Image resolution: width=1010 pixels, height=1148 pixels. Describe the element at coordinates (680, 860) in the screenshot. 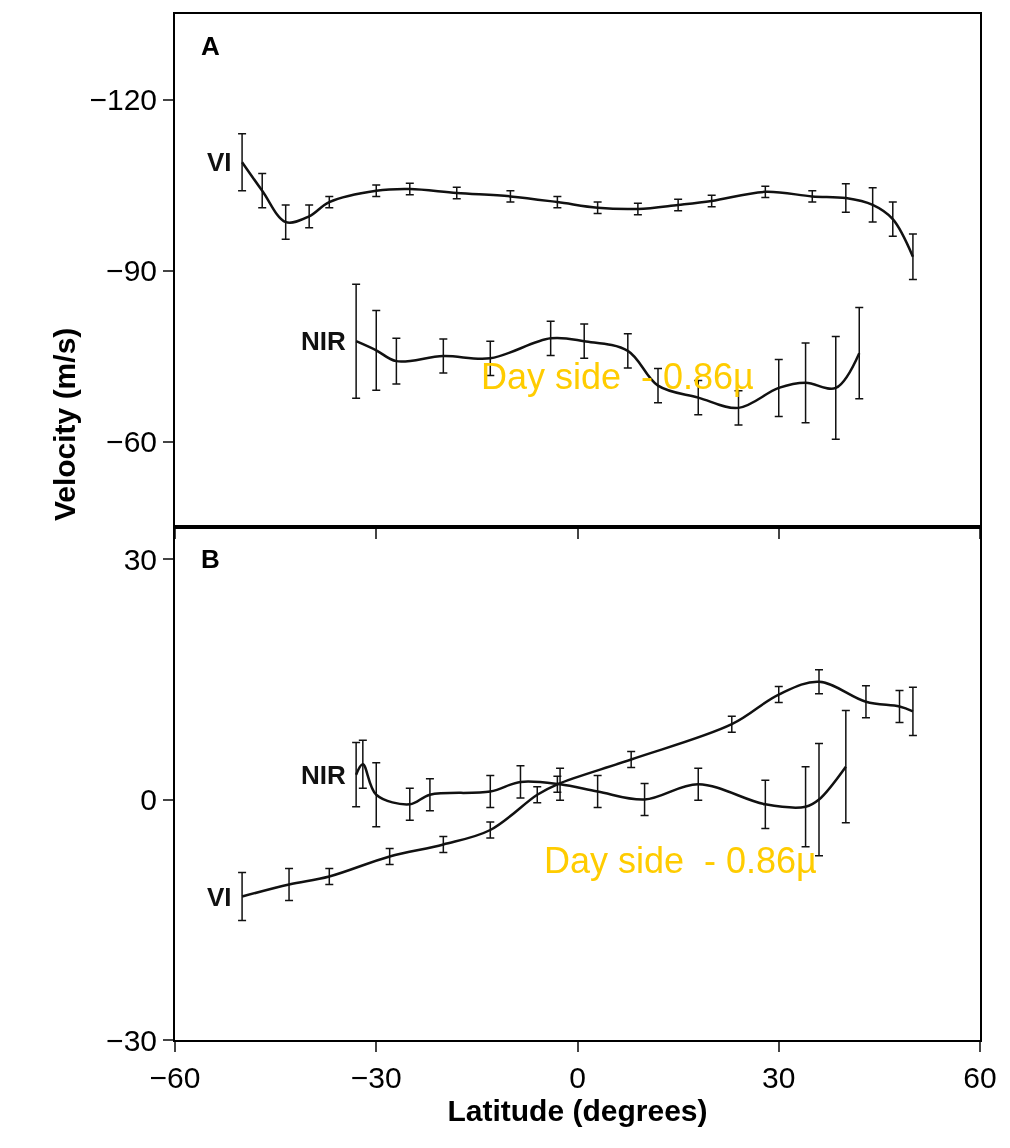

I see `annotation: Day side - 0.86µ` at that location.